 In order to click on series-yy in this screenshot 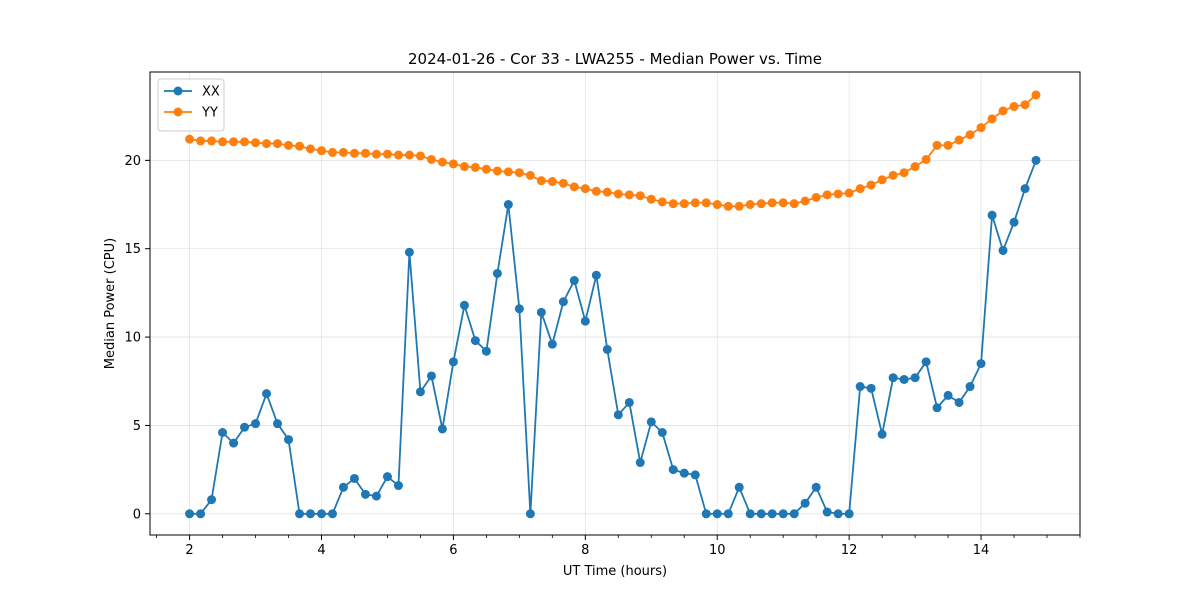, I will do `click(613, 150)`.